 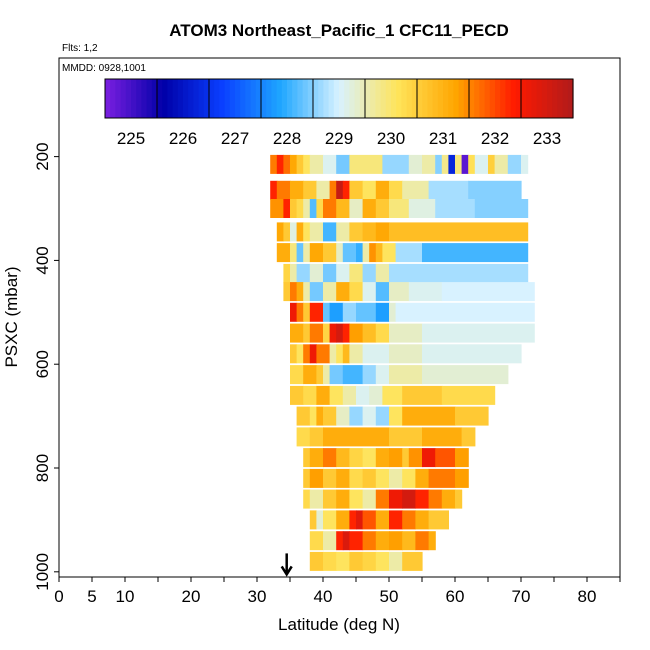 I want to click on y-tick-label: 400, so click(x=42, y=260).